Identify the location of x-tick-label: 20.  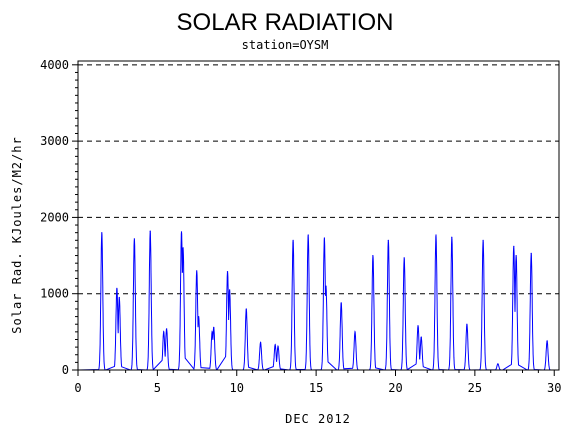
(395, 388).